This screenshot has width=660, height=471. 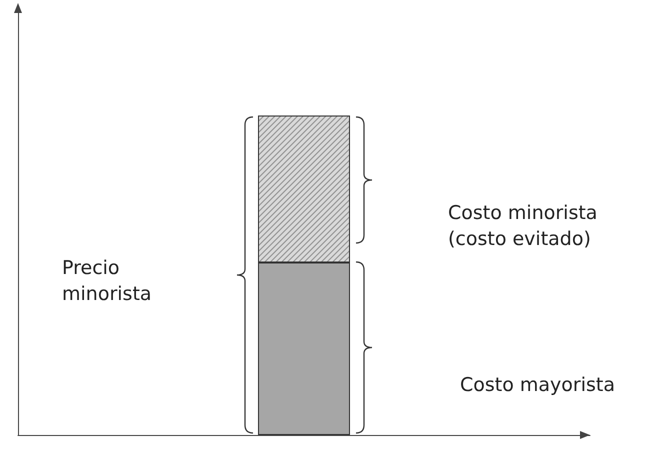 What do you see at coordinates (107, 281) in the screenshot?
I see `text: Precio minorista` at bounding box center [107, 281].